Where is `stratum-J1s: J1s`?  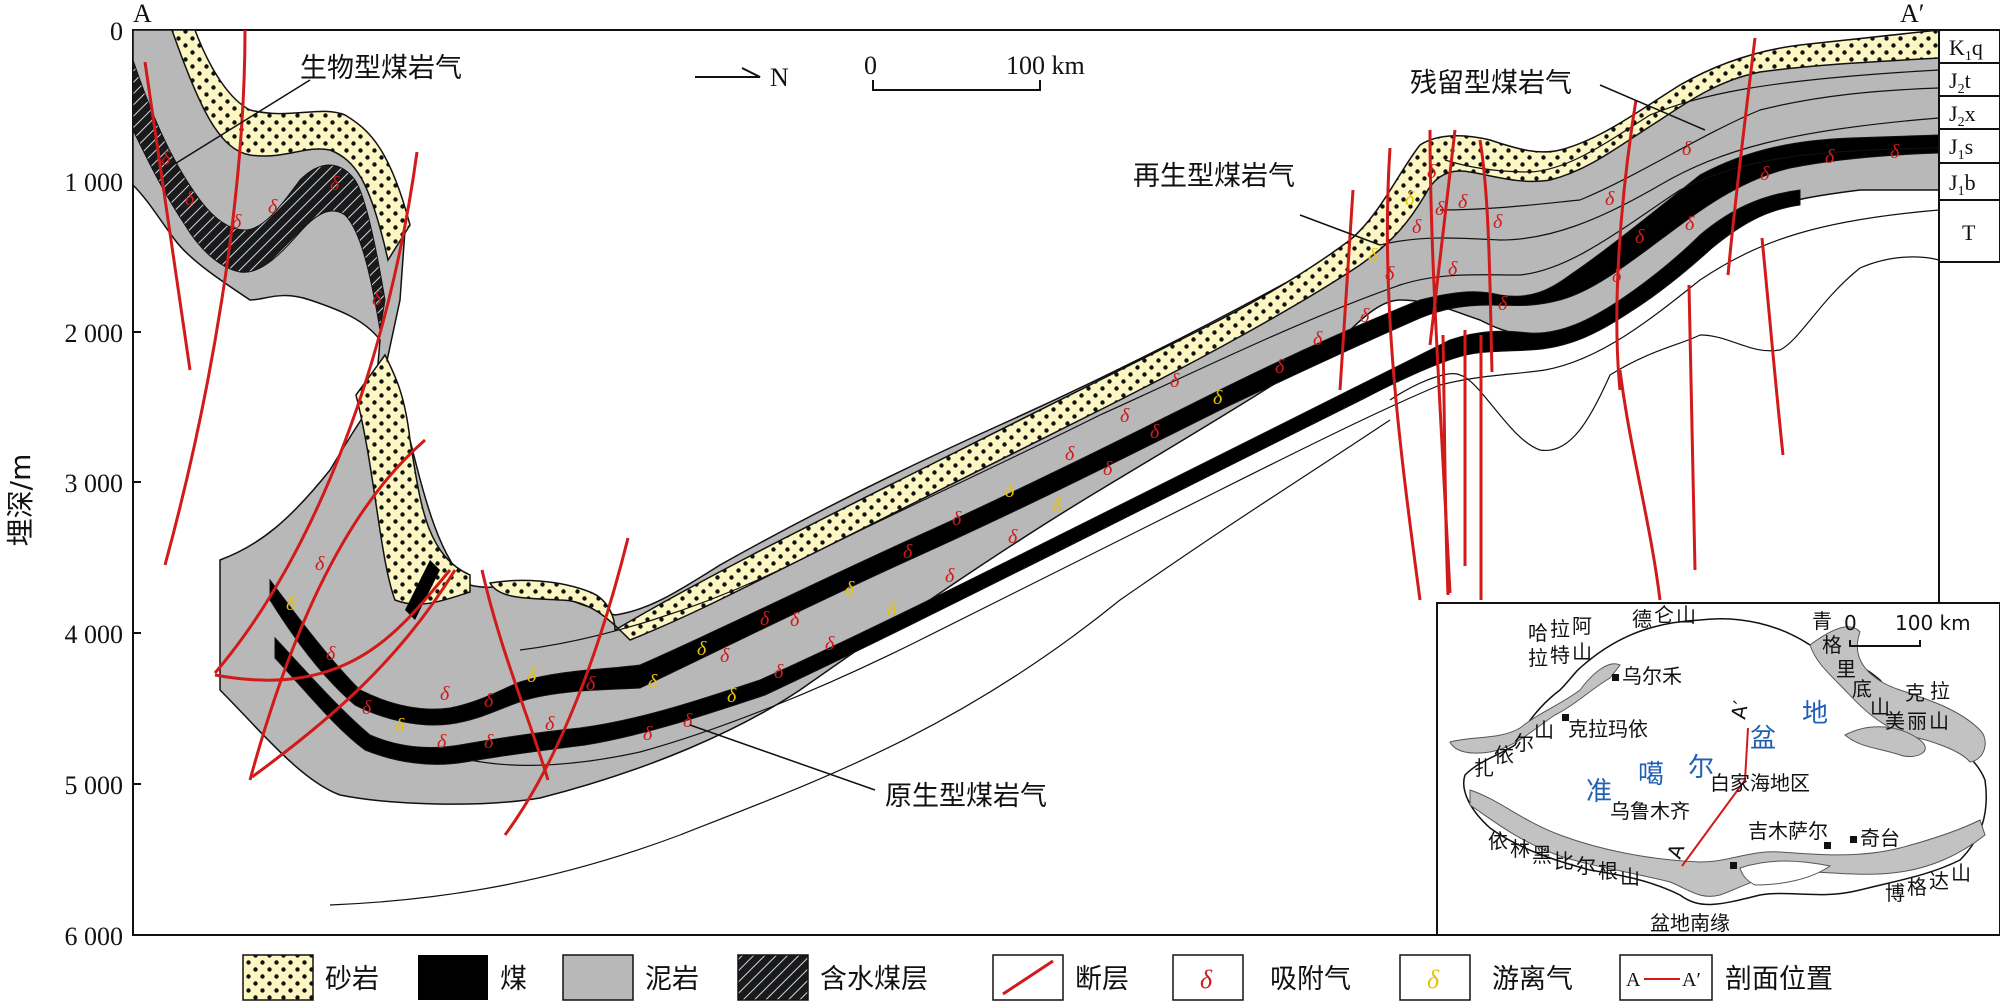 stratum-J1s: J1s is located at coordinates (1961, 148).